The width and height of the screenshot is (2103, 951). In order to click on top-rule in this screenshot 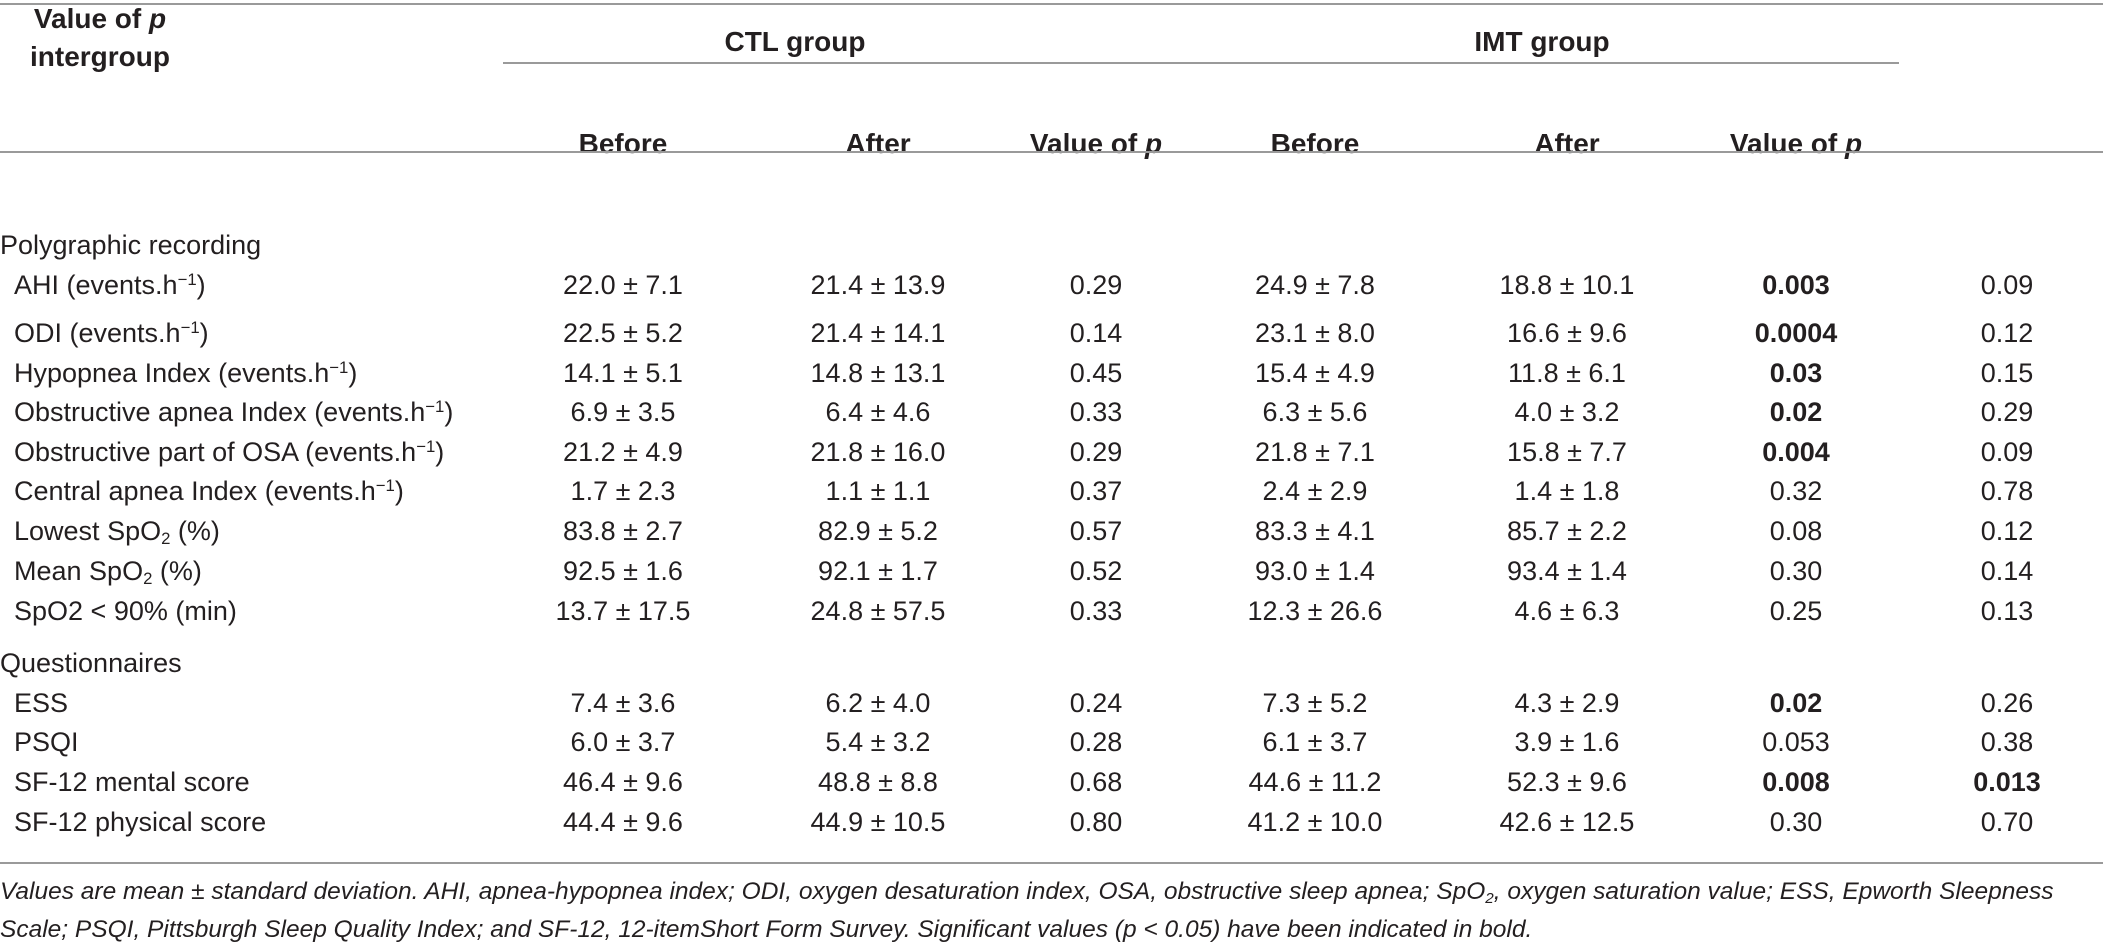, I will do `click(1051, 4)`.